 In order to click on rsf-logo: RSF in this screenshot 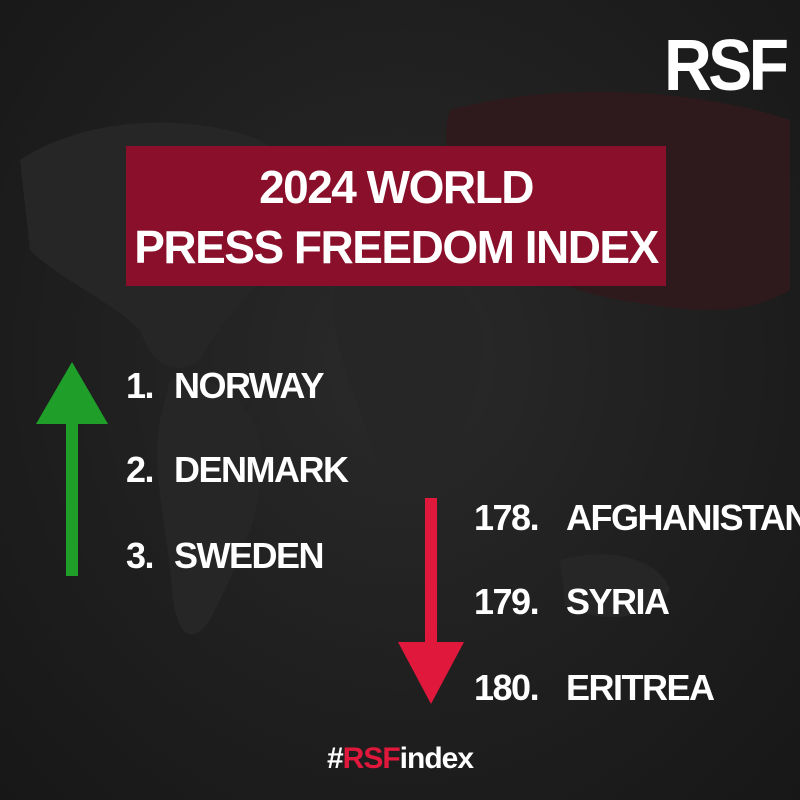, I will do `click(726, 66)`.